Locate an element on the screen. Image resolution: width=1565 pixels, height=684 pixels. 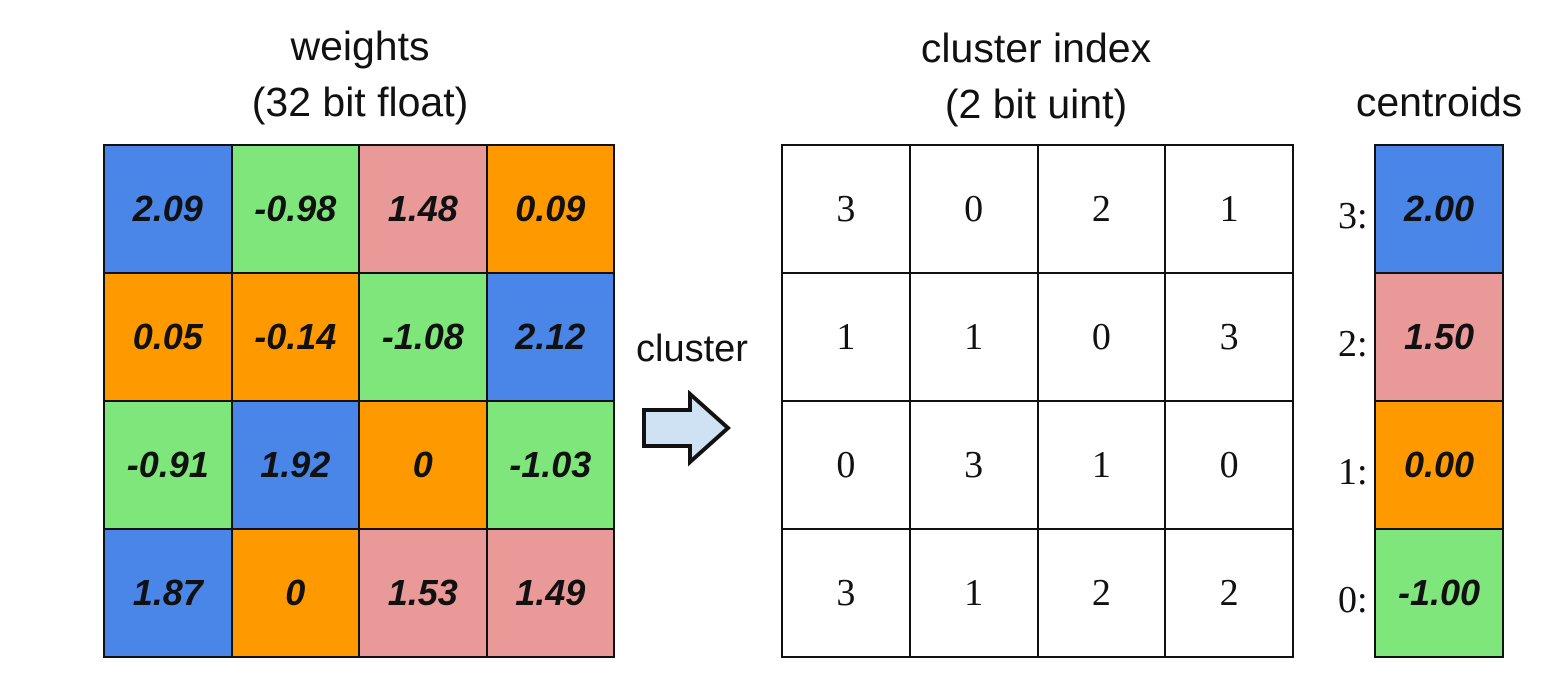
weight-cell: 1.49 is located at coordinates (551, 594).